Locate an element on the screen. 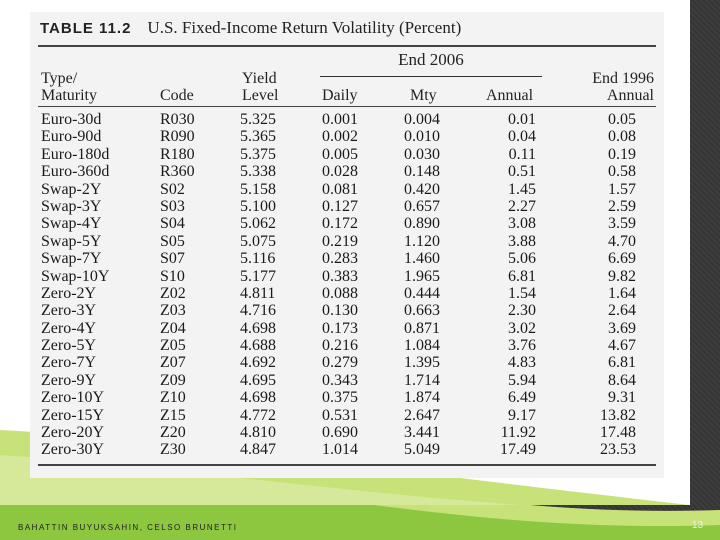  cell-annual: 6.81 is located at coordinates (522, 276).